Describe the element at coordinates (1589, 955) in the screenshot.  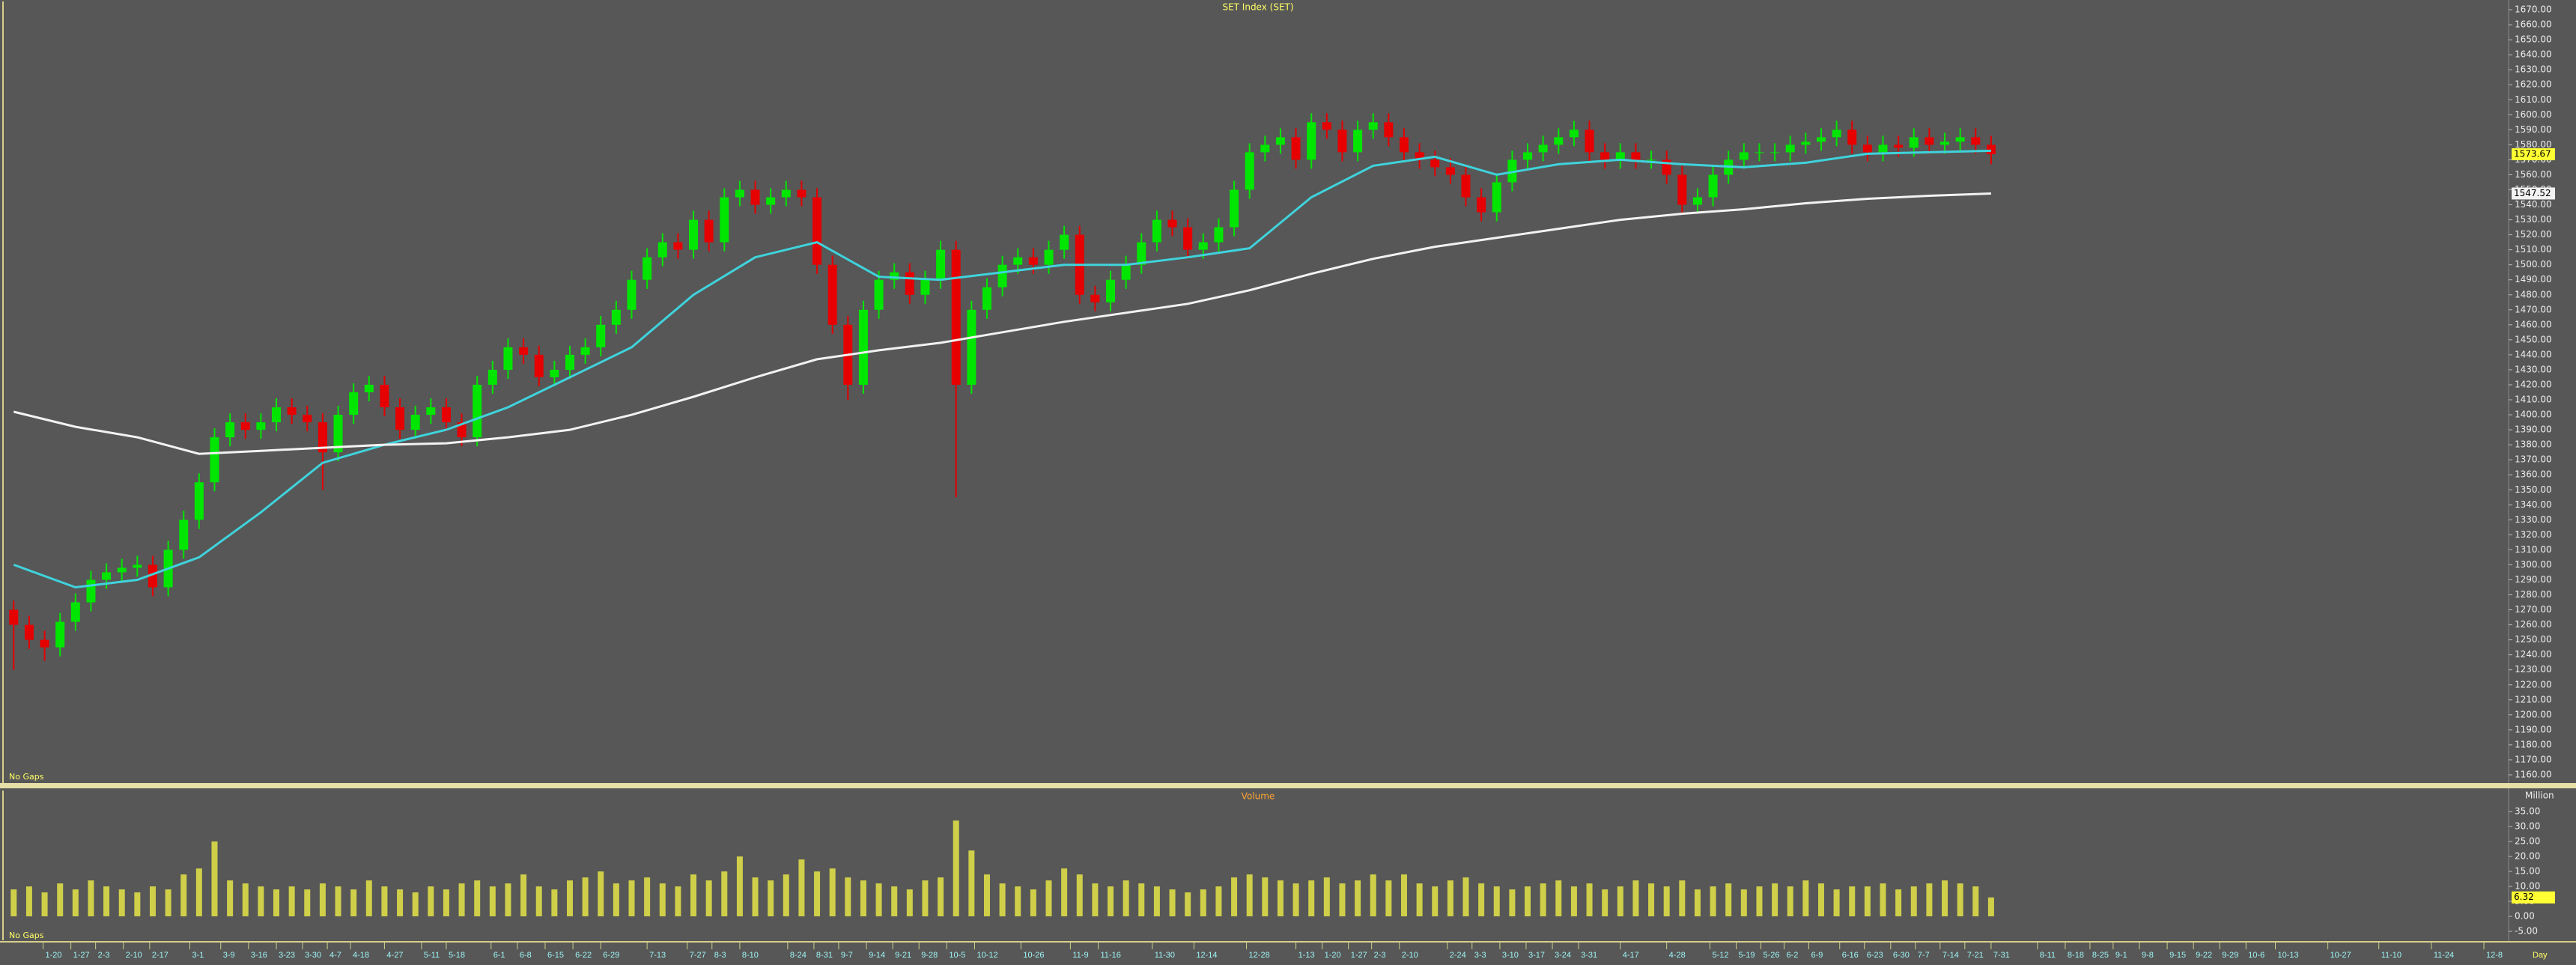
I see `x-tick-label: 3-31` at that location.